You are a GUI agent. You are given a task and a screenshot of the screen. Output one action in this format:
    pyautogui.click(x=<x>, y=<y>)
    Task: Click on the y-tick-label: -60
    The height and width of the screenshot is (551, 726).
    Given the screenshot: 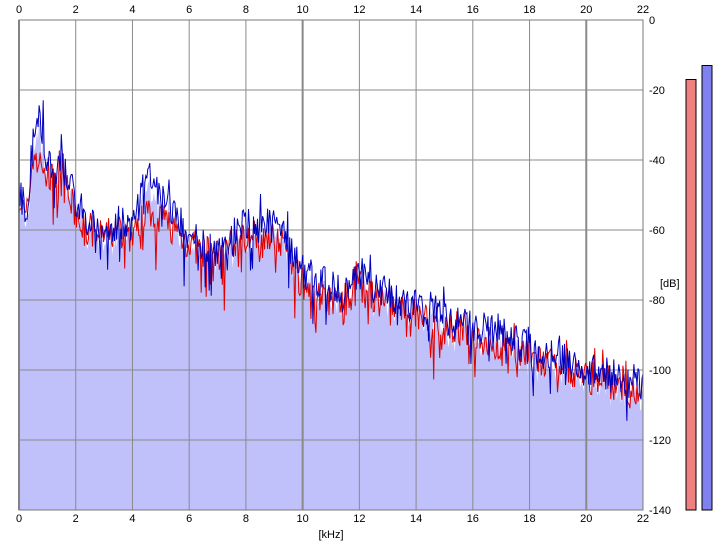 What is the action you would take?
    pyautogui.click(x=657, y=231)
    